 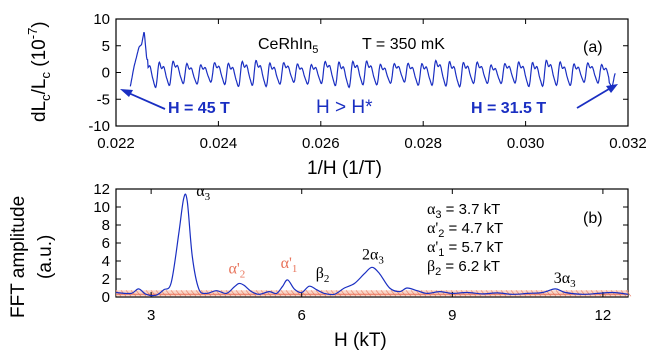 I want to click on panel-b-panel-label: (b), so click(x=593, y=218).